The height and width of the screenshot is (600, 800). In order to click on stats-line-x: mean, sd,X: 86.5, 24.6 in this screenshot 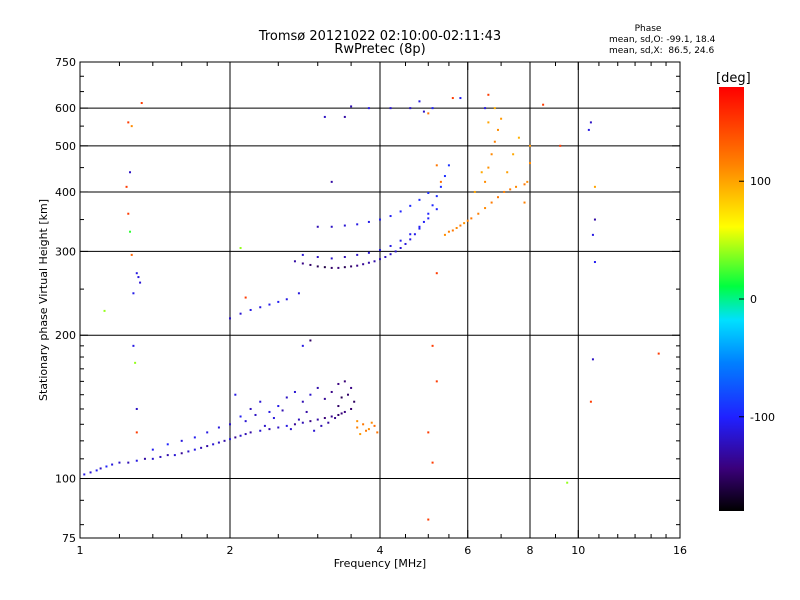, I will do `click(662, 51)`.